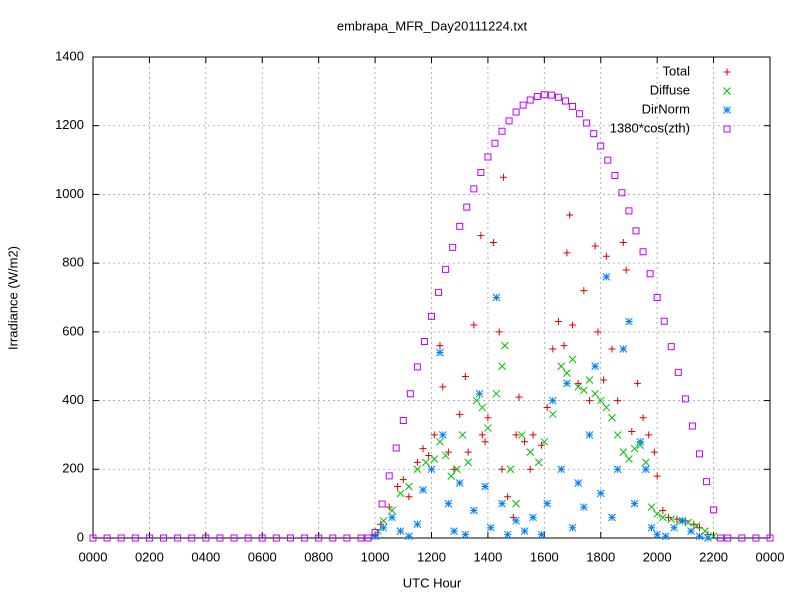 This screenshot has height=600, width=800. What do you see at coordinates (432, 582) in the screenshot?
I see `x-axis-label: UTC Hour` at bounding box center [432, 582].